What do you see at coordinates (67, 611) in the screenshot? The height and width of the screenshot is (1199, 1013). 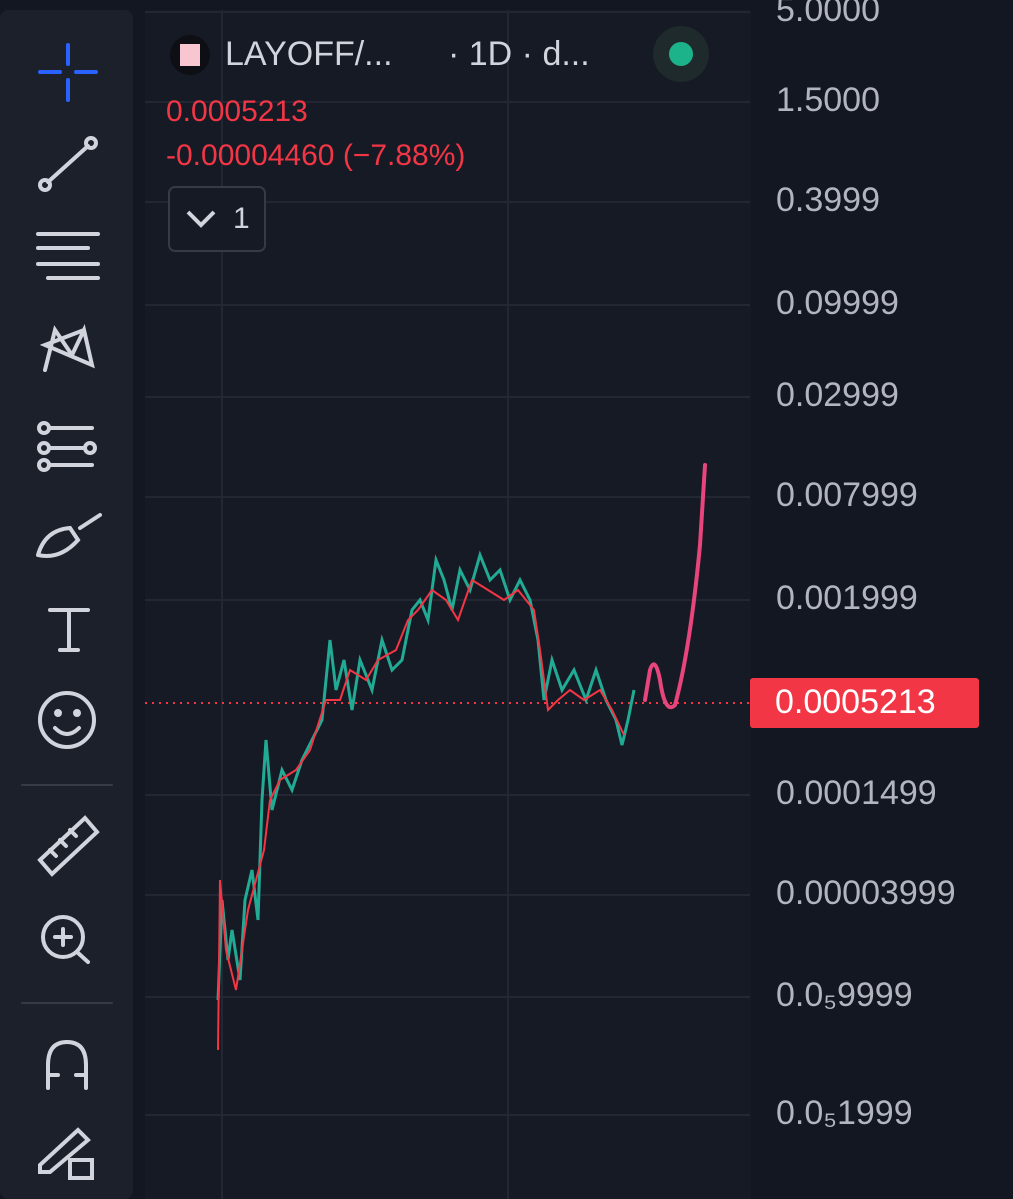 I see `toolbar-icons` at bounding box center [67, 611].